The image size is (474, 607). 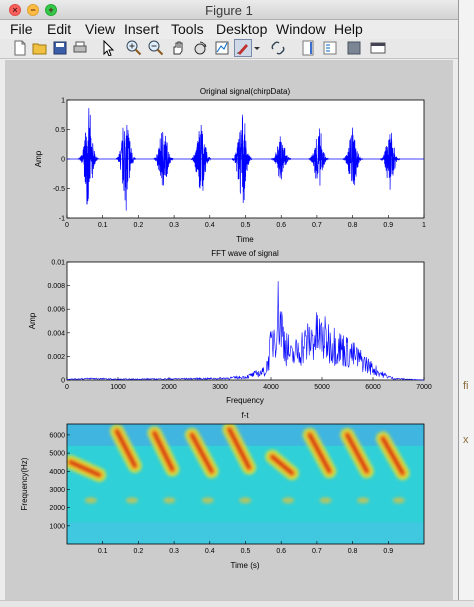 What do you see at coordinates (245, 253) in the screenshot?
I see `chart-2-title: FFT wave of signal` at bounding box center [245, 253].